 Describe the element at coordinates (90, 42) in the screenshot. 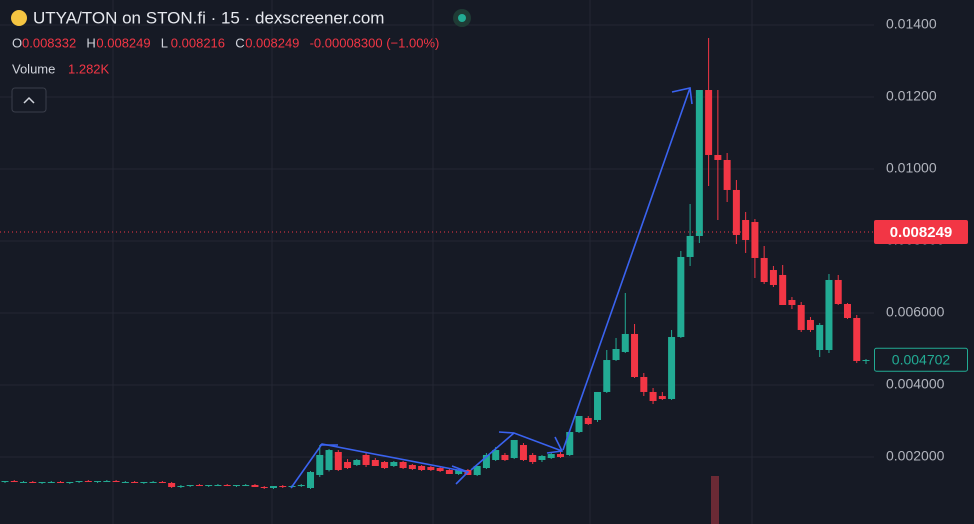

I see `ohlc-key: H` at that location.